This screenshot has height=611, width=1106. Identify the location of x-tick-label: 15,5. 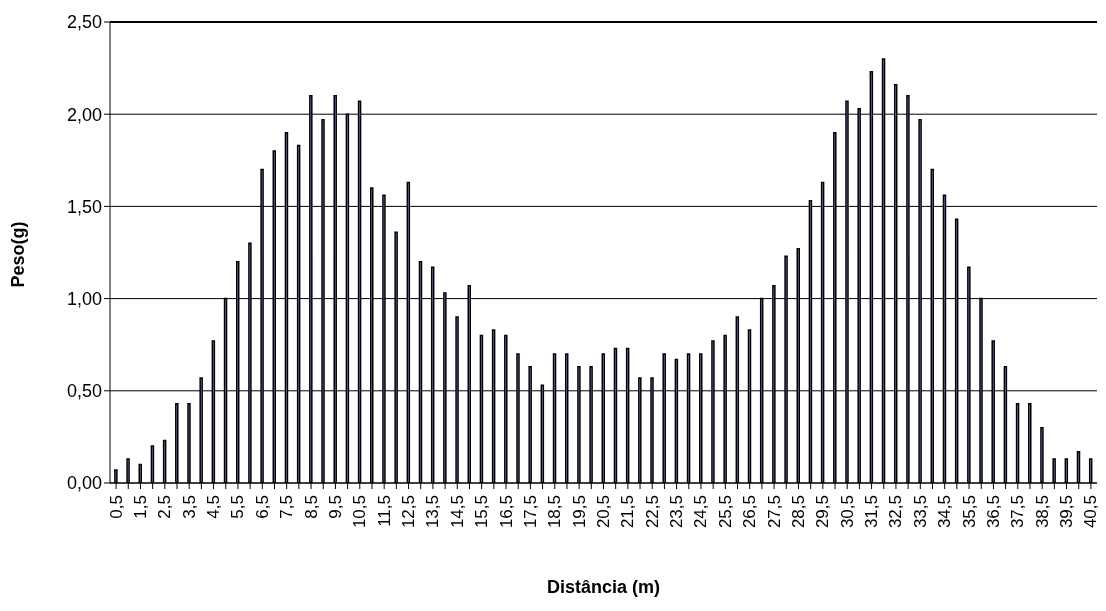
(482, 512).